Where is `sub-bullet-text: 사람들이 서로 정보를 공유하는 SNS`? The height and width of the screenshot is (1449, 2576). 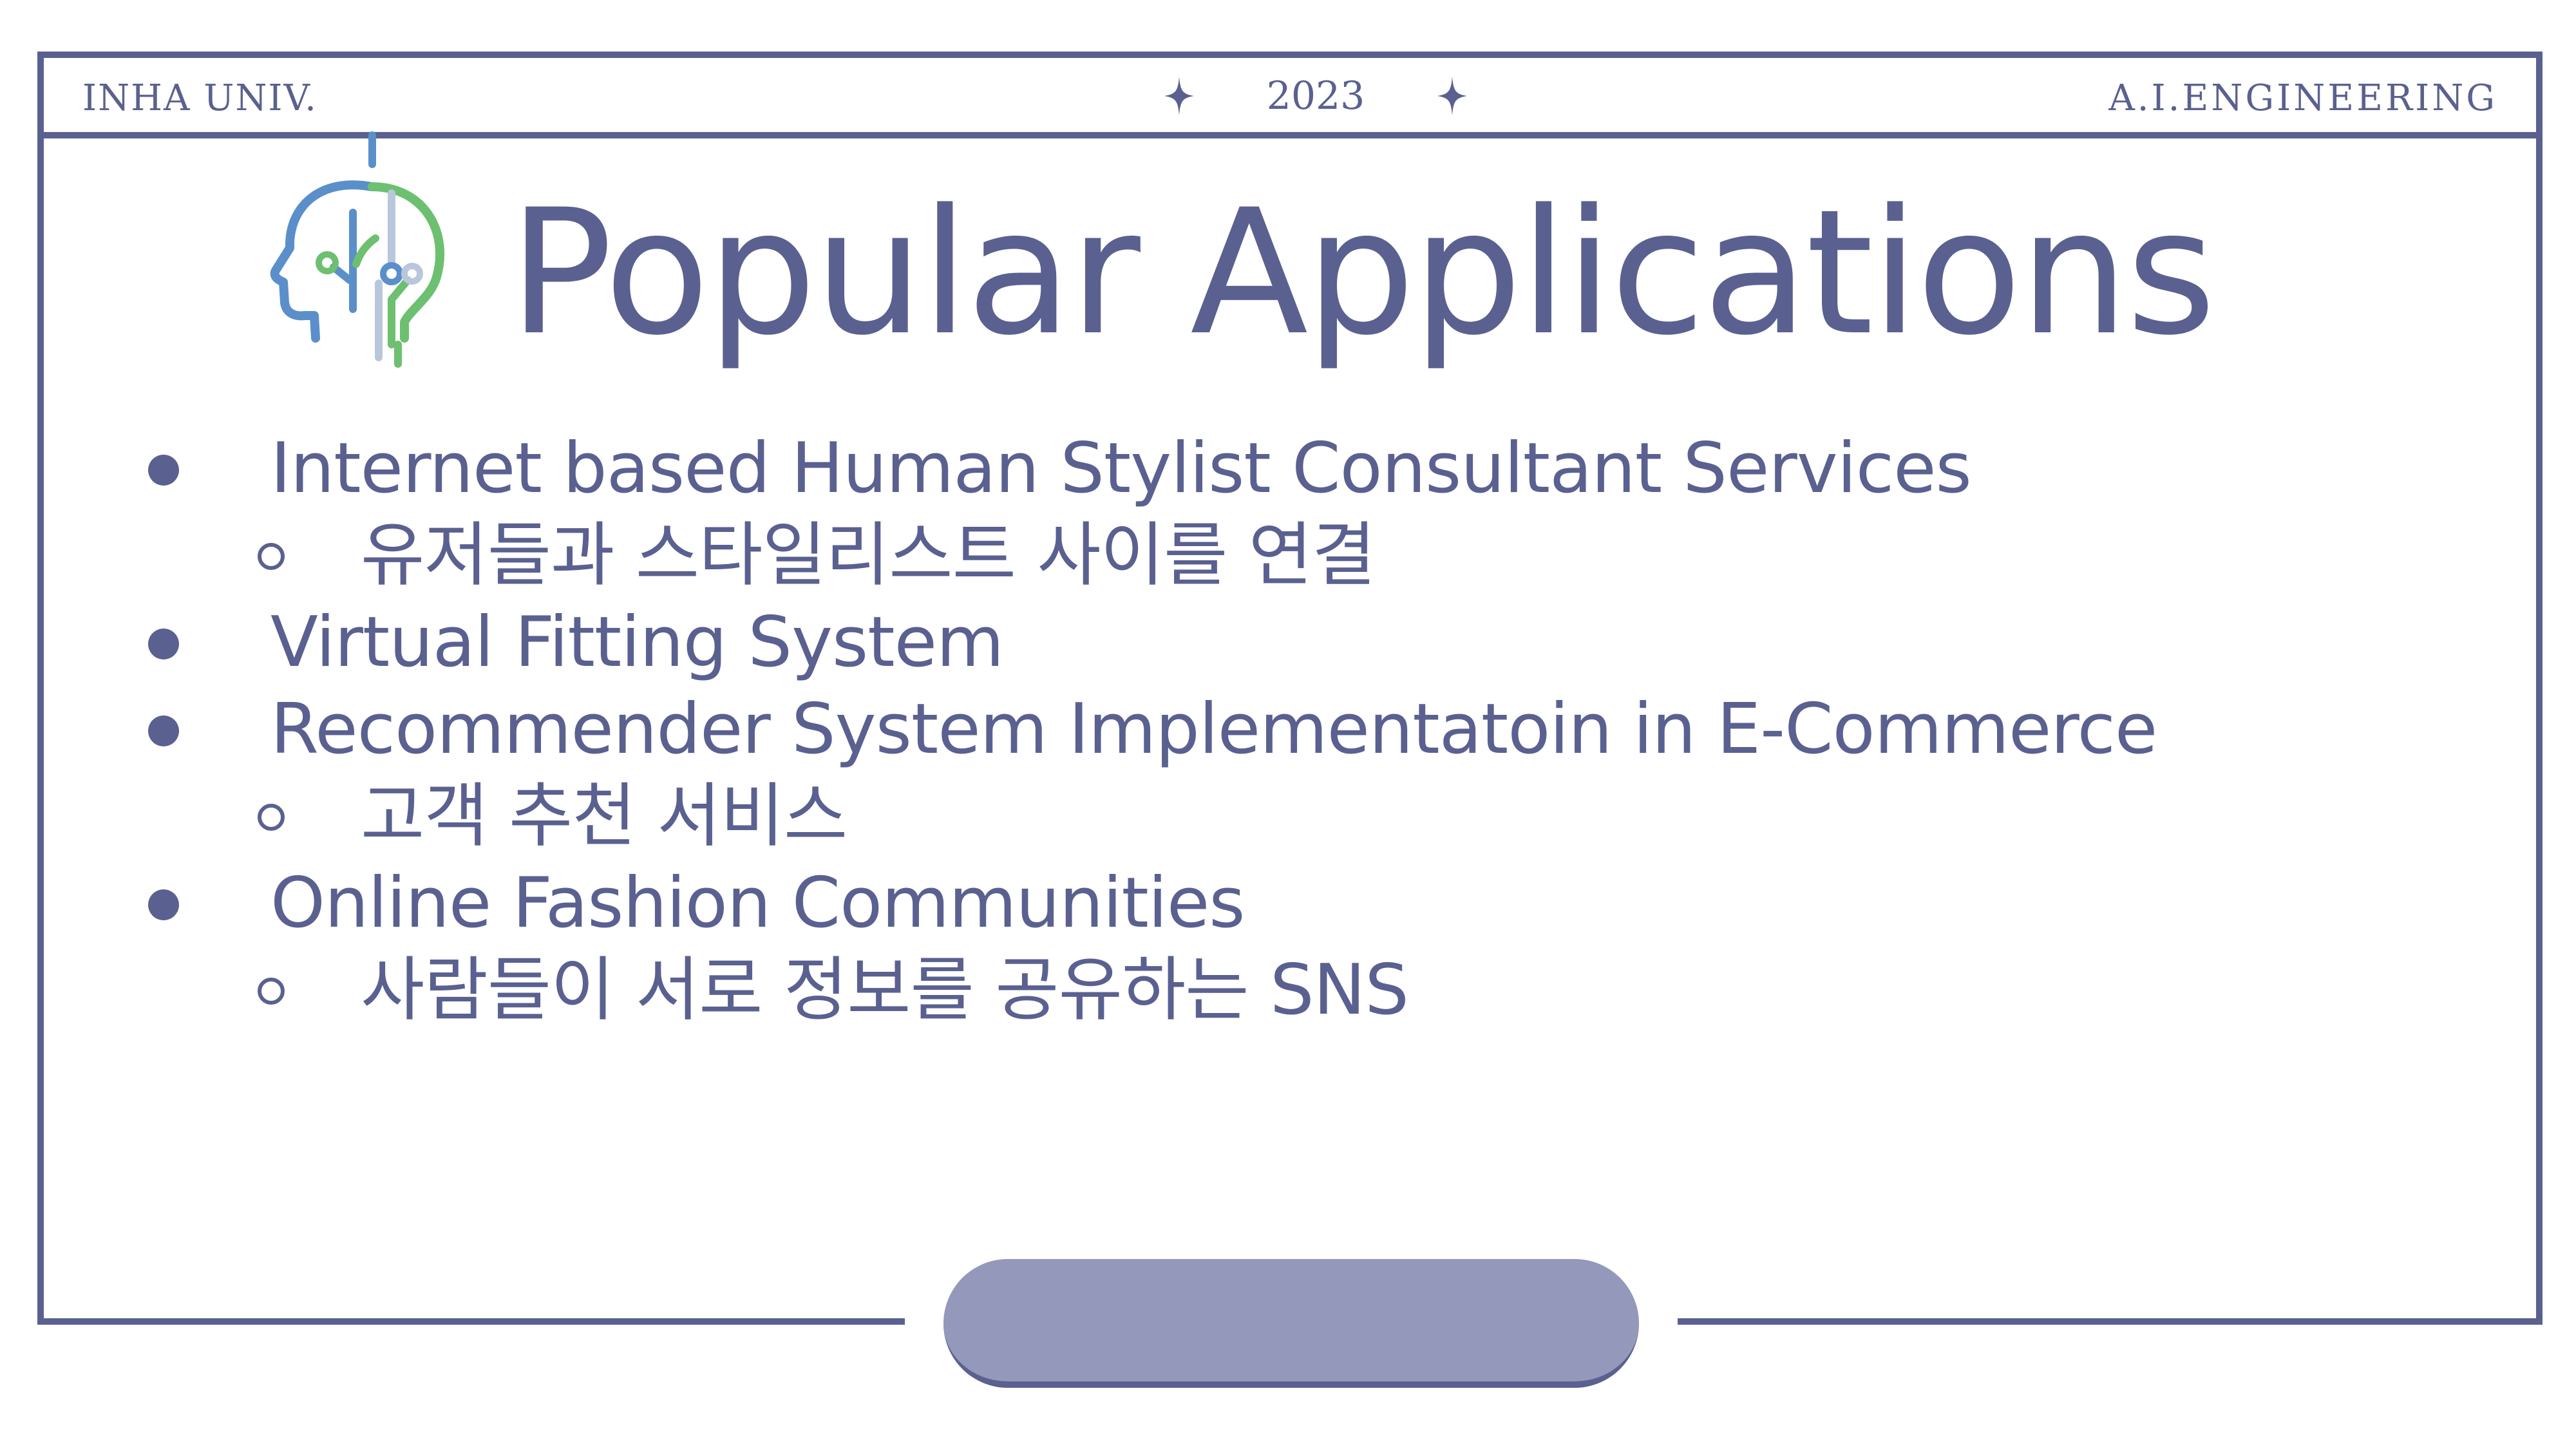
sub-bullet-text: 사람들이 서로 정보를 공유하는 SNS is located at coordinates (885, 990).